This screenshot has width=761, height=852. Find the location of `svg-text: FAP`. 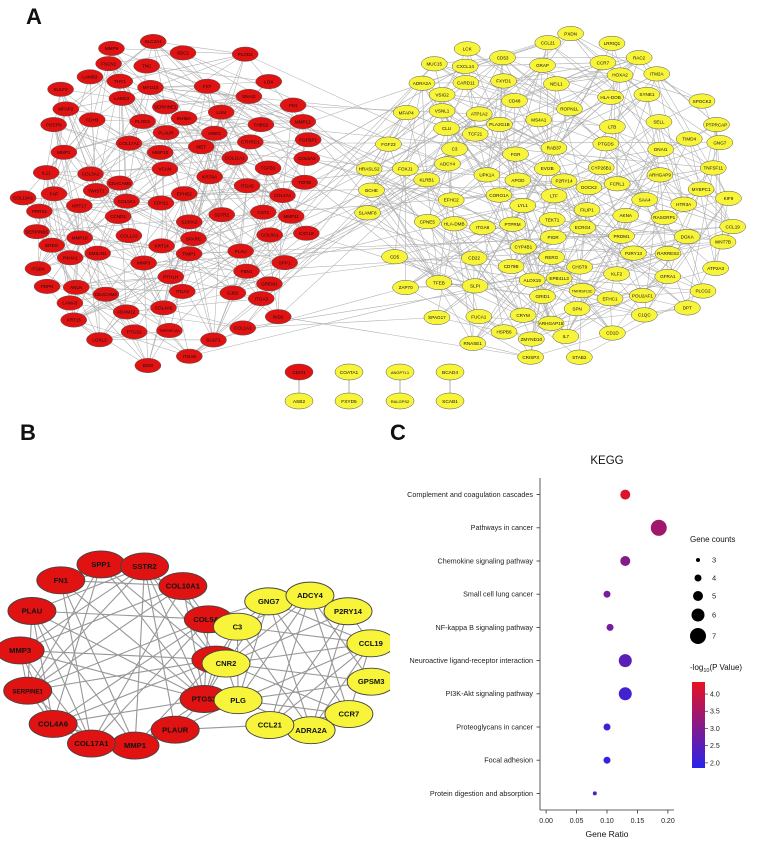

svg-text: FAP is located at coordinates (54, 193).